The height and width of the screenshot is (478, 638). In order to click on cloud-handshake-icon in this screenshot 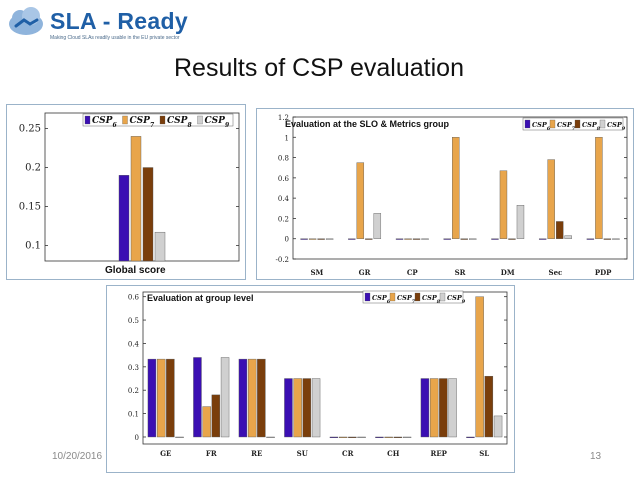, I will do `click(26, 21)`.